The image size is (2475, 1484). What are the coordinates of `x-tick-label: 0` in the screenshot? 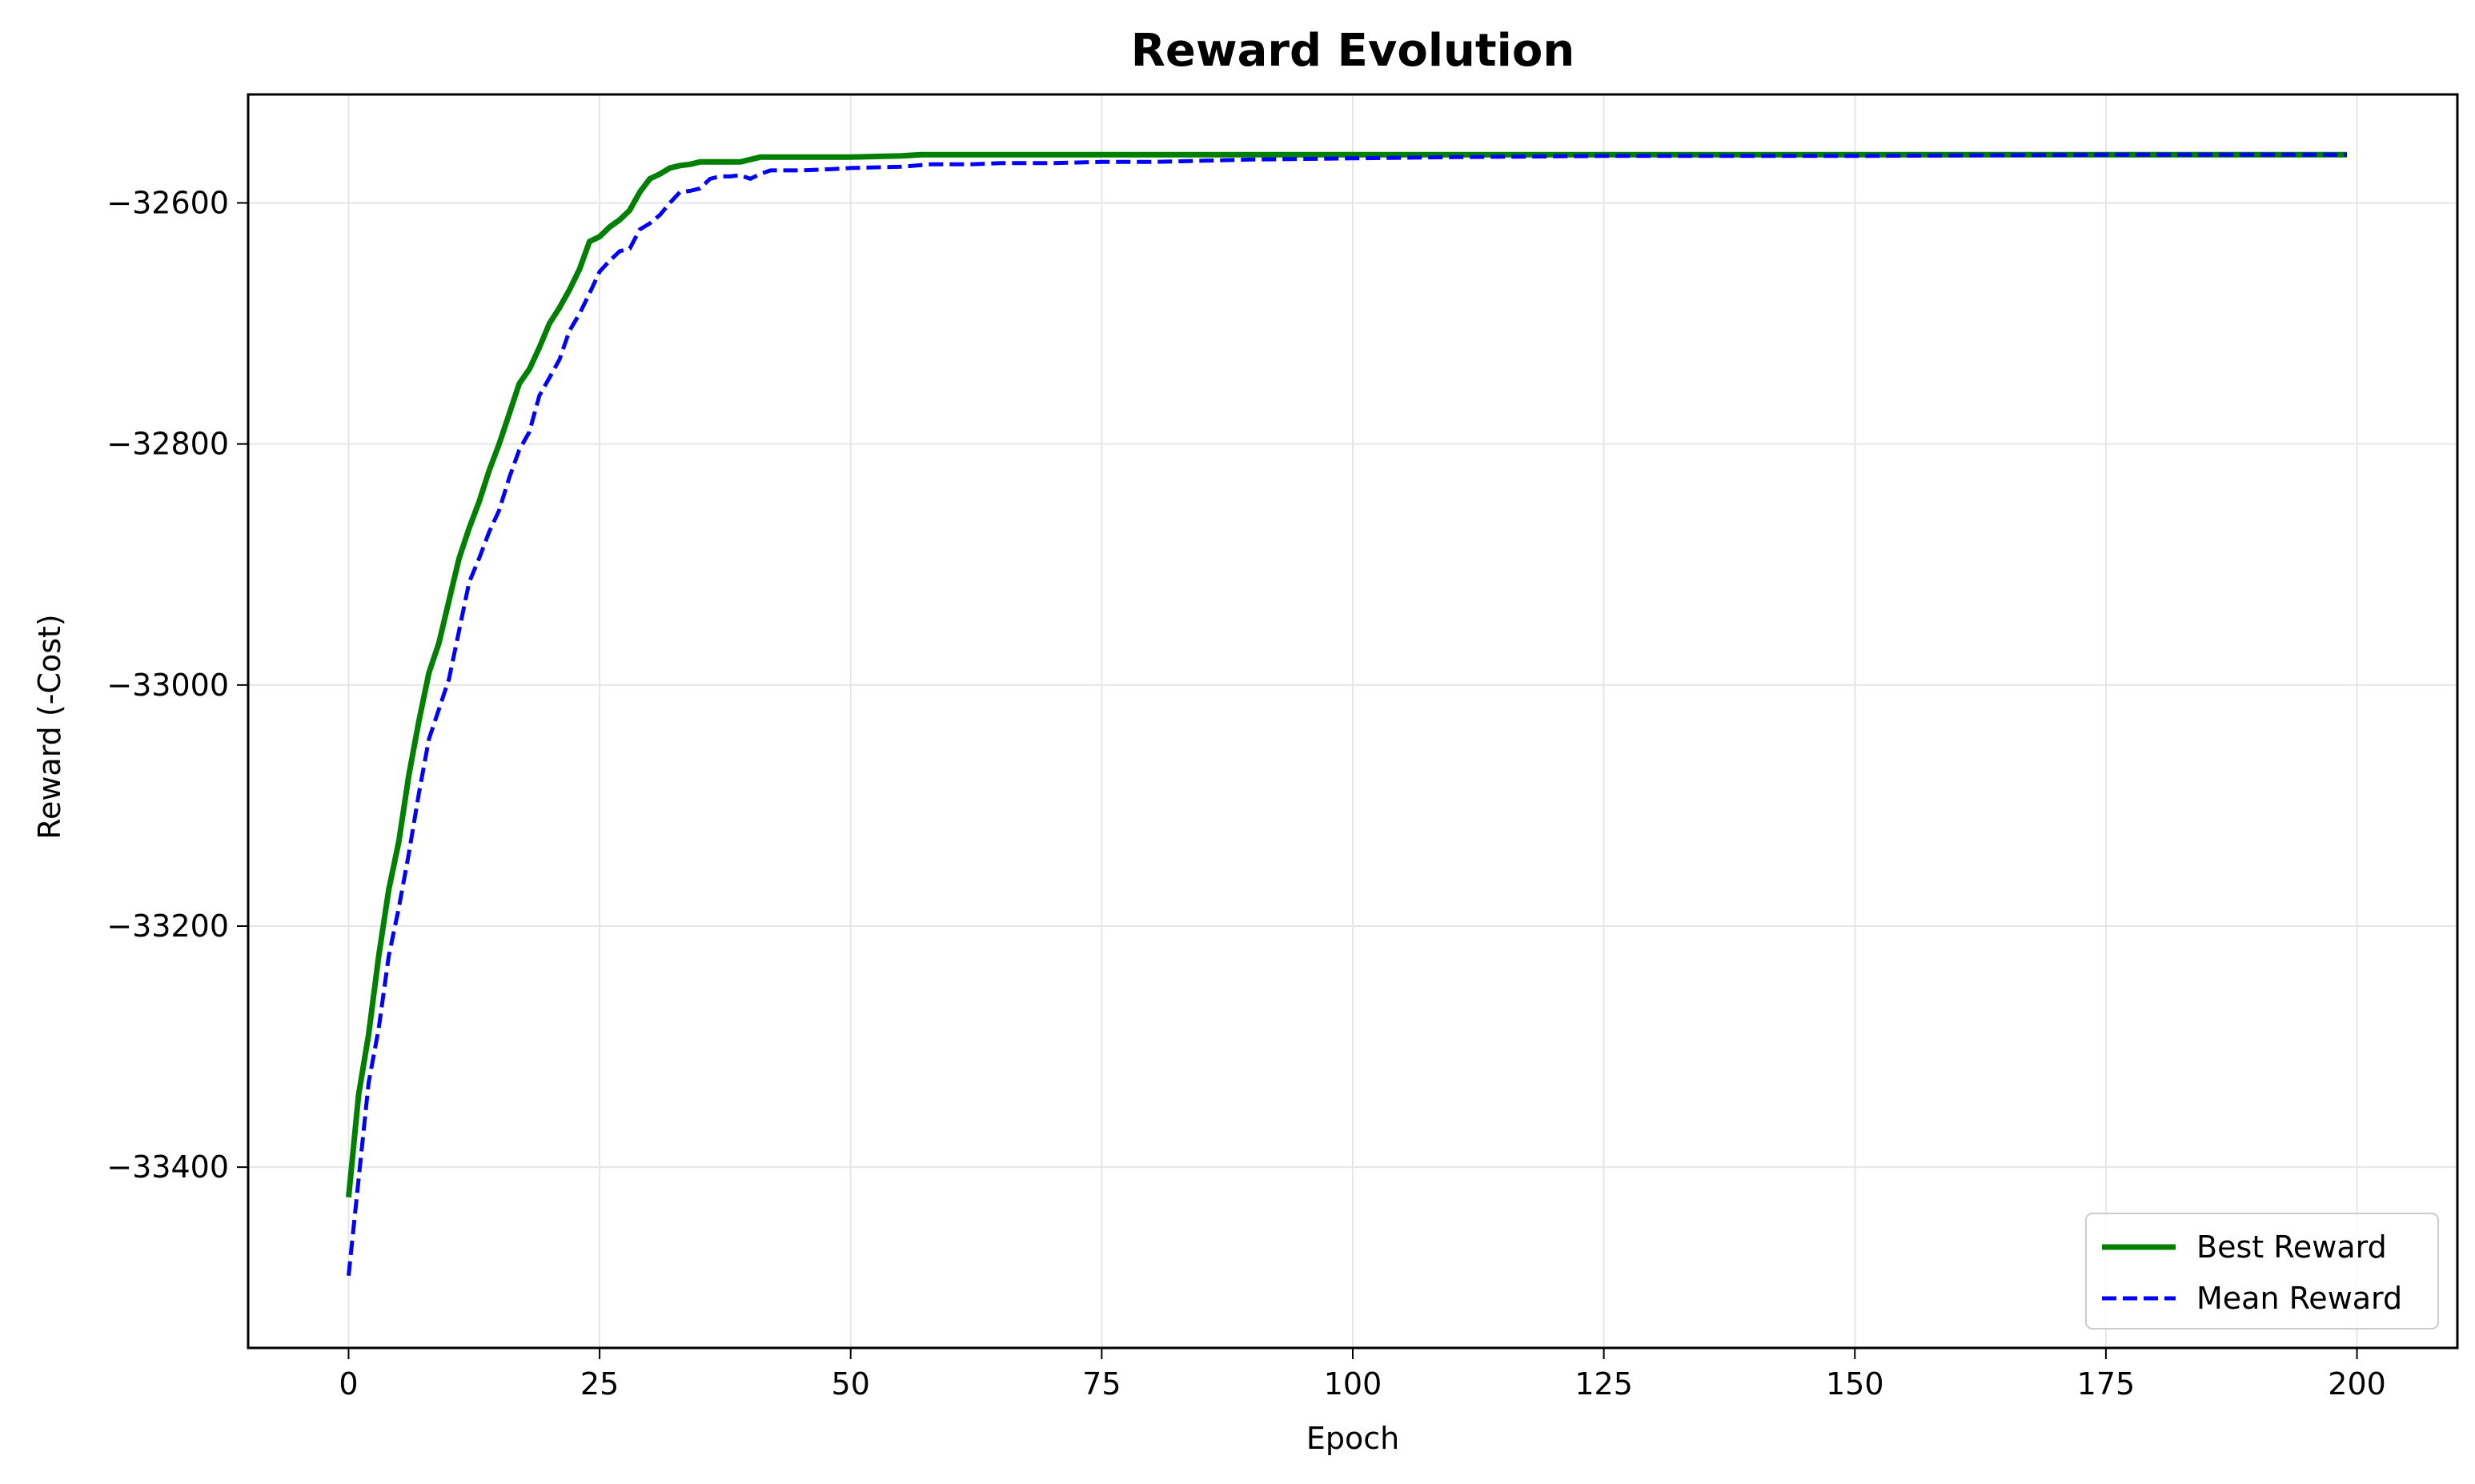 It's located at (349, 1384).